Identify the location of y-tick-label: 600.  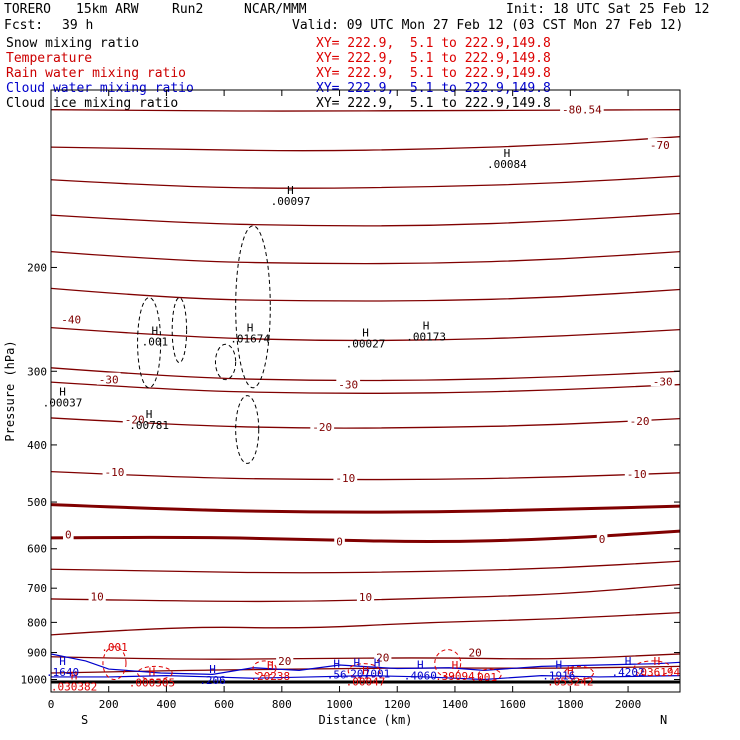
(37, 549).